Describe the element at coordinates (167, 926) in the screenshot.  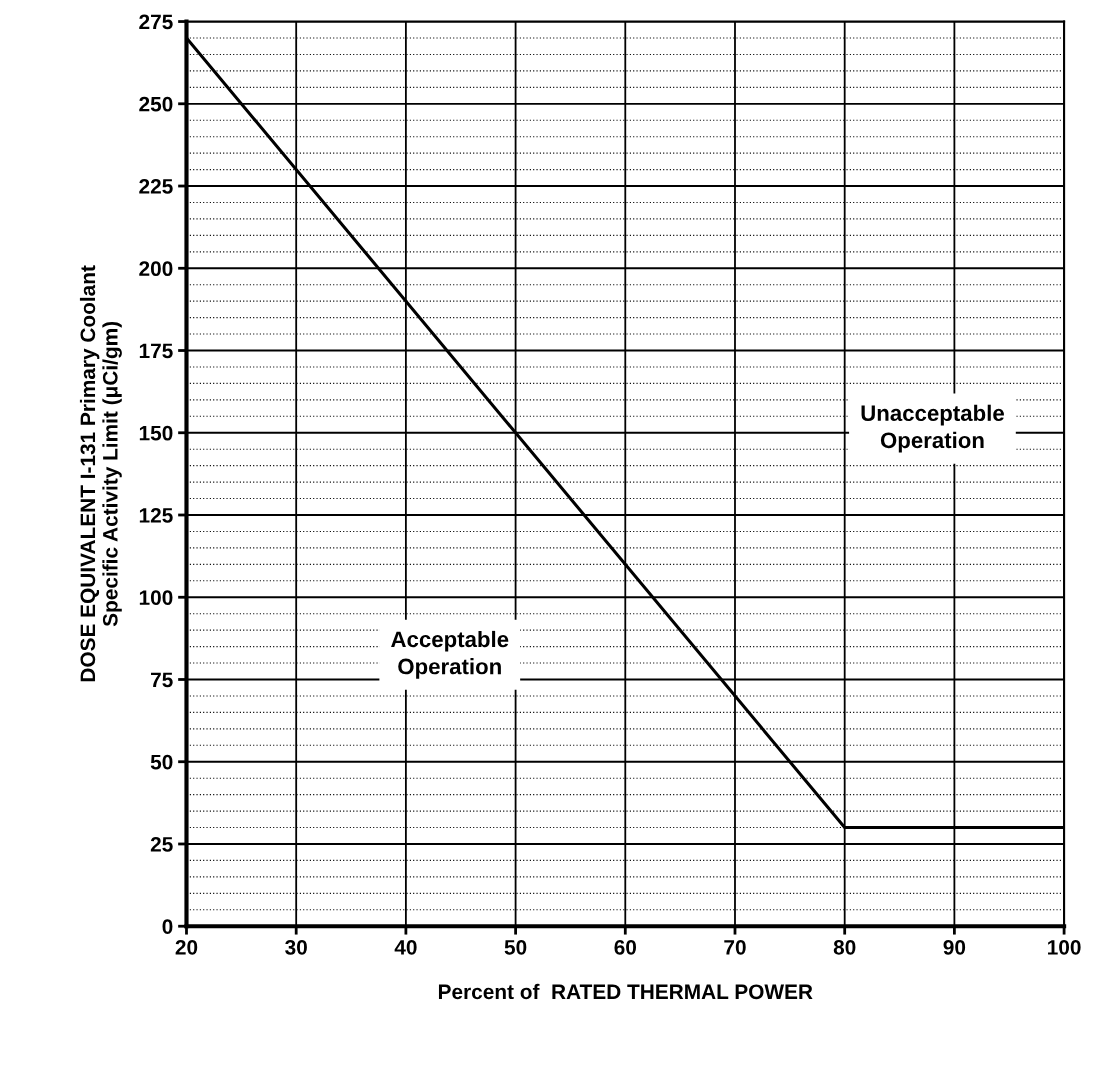
I see `y-tick-label: 0` at that location.